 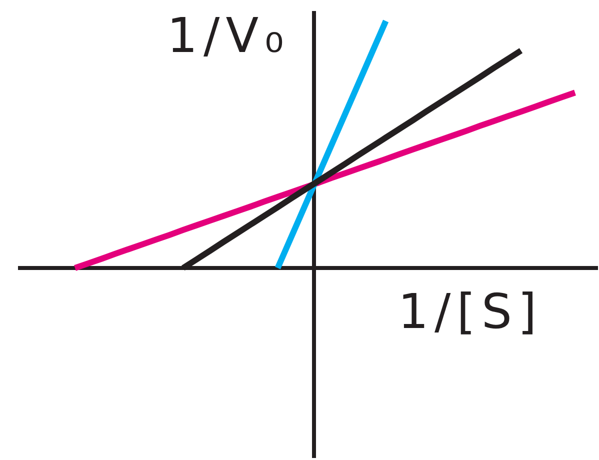 I want to click on x-axis-title: 1/[S], so click(x=470, y=312).